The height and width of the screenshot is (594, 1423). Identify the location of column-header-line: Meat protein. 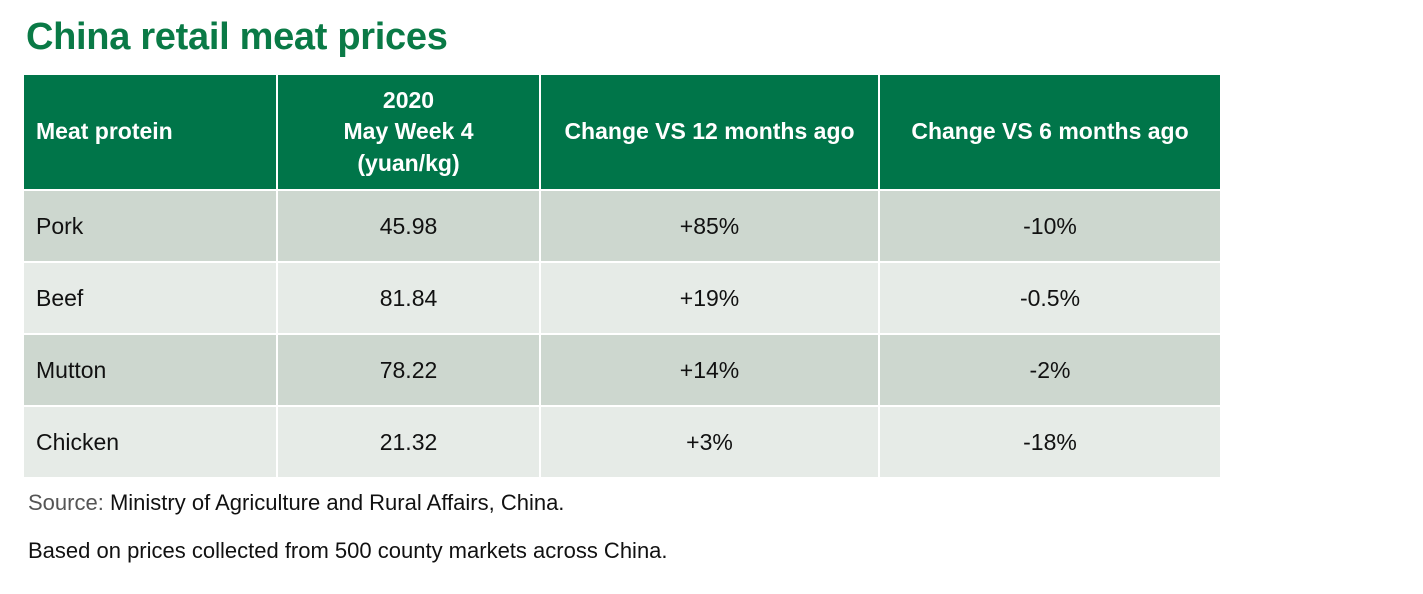
(104, 131).